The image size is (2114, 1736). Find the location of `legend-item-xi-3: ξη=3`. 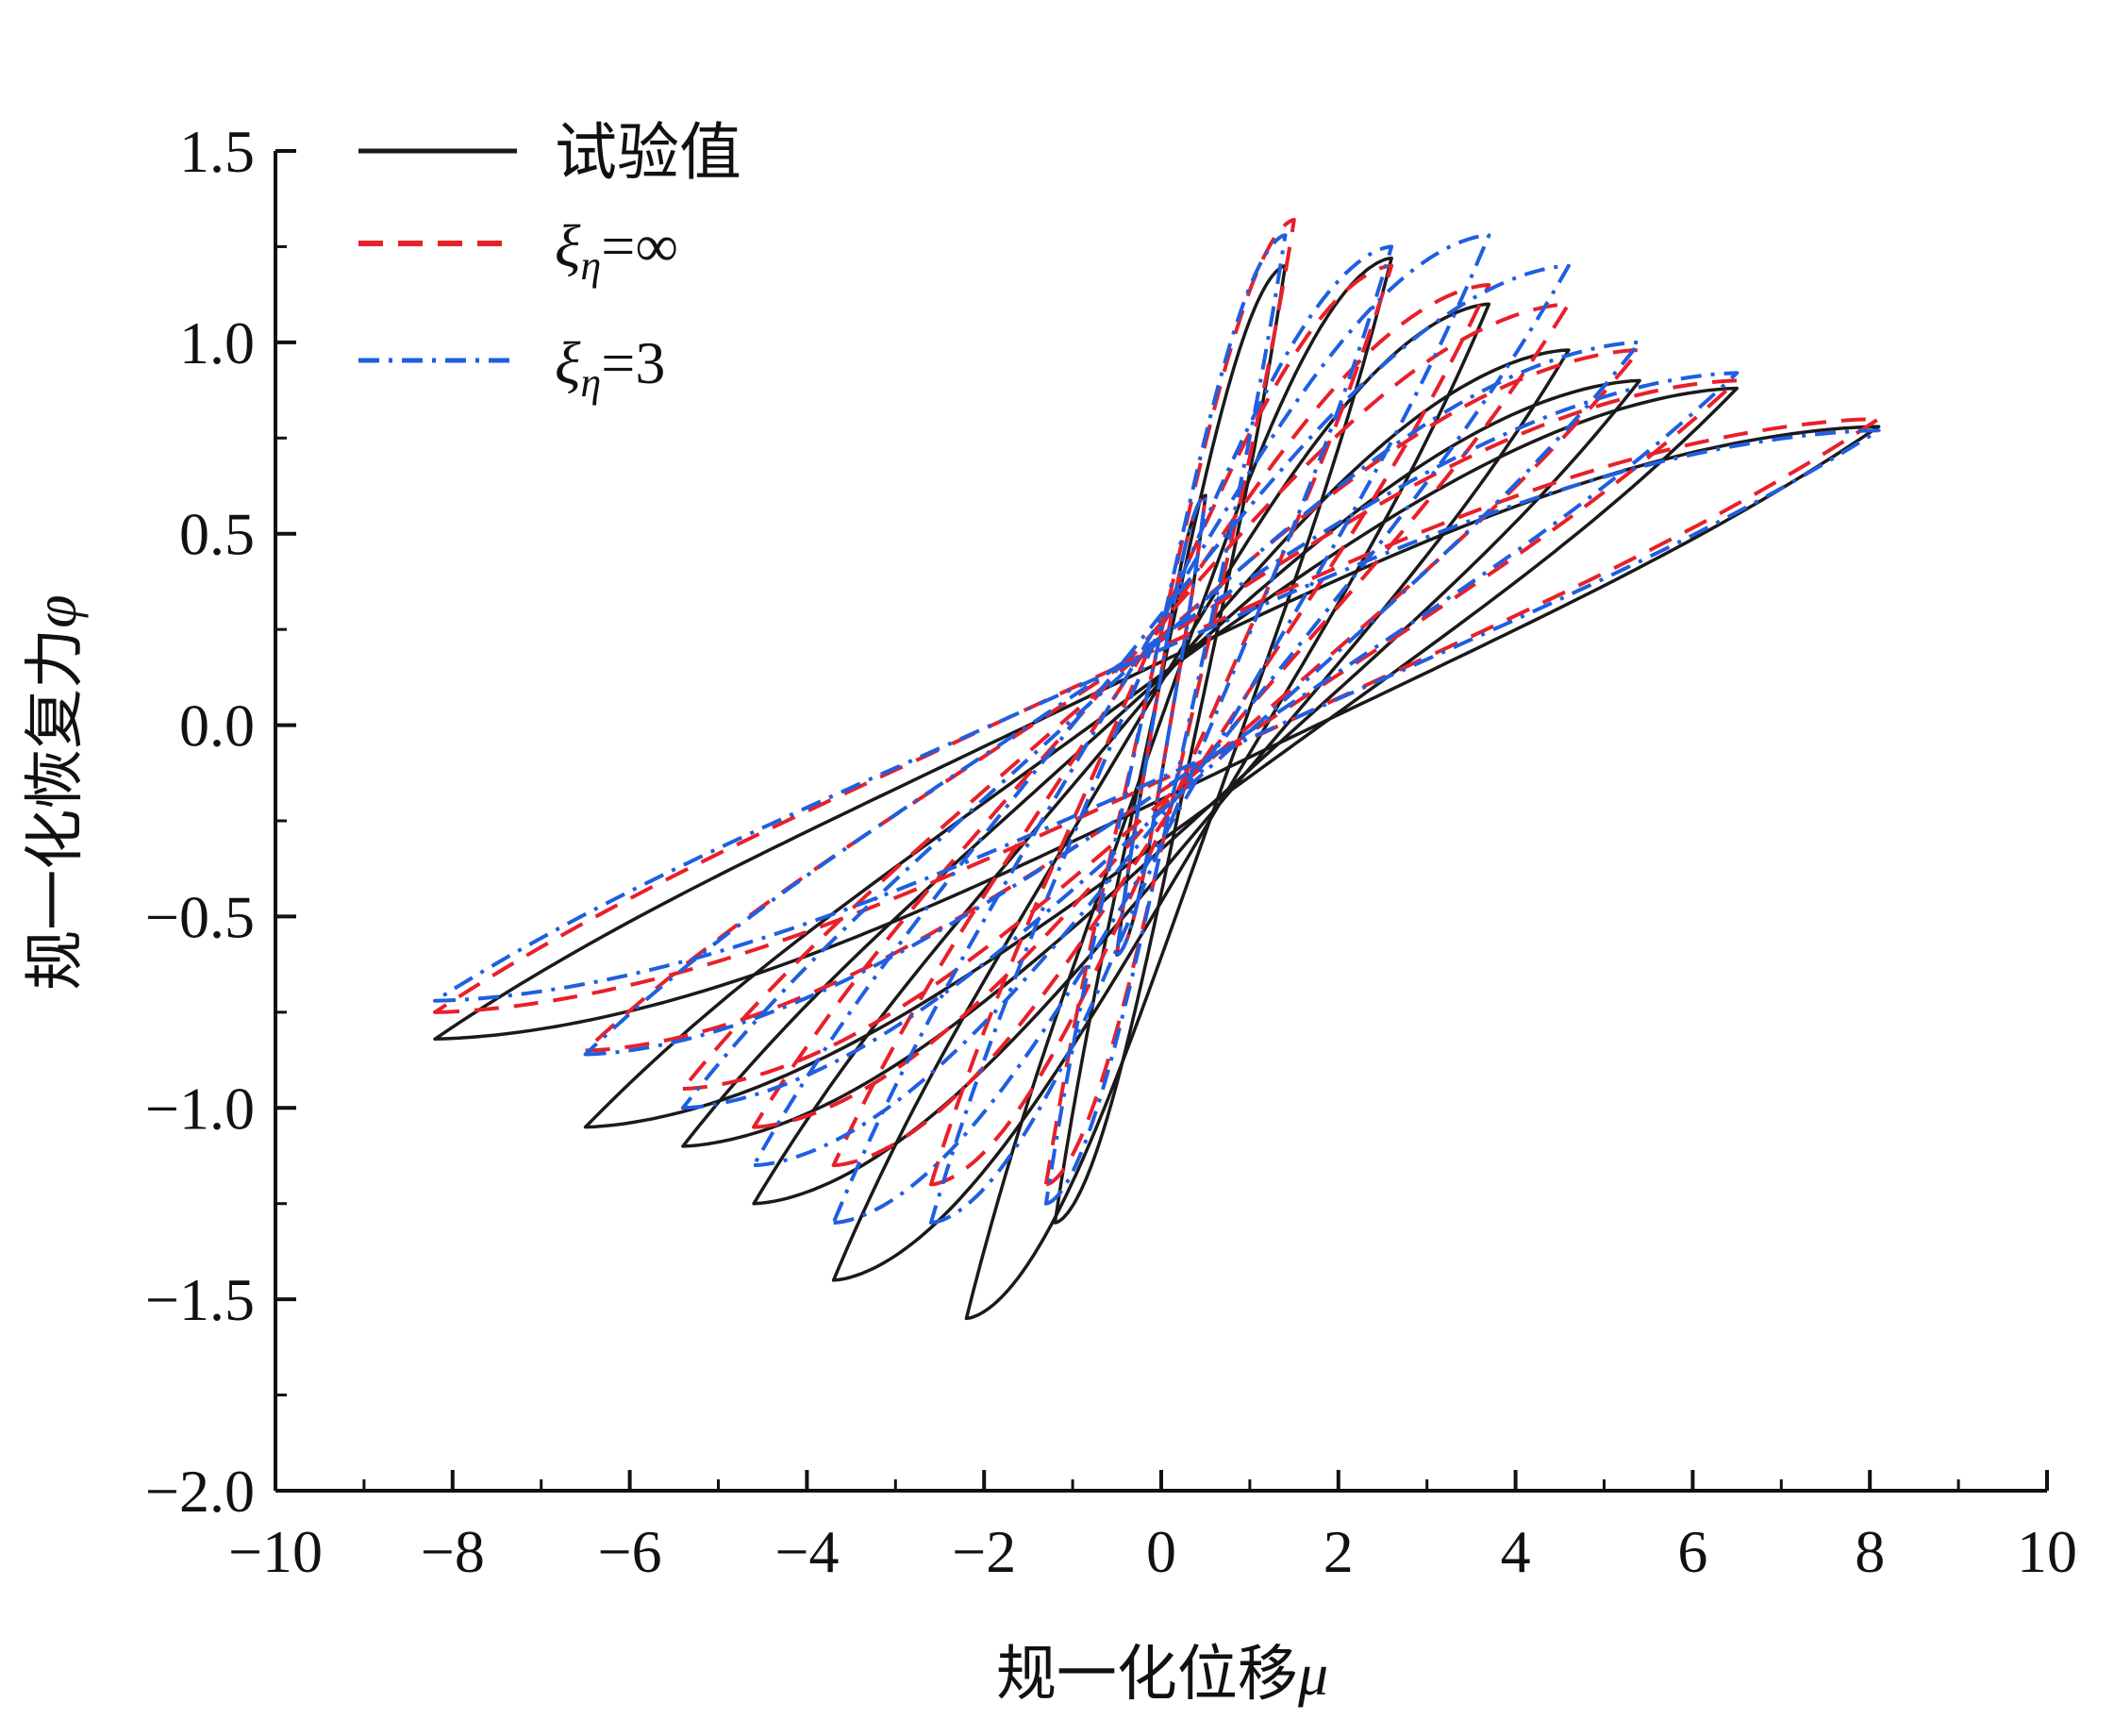

legend-item-xi-3: ξη=3 is located at coordinates (512, 368).